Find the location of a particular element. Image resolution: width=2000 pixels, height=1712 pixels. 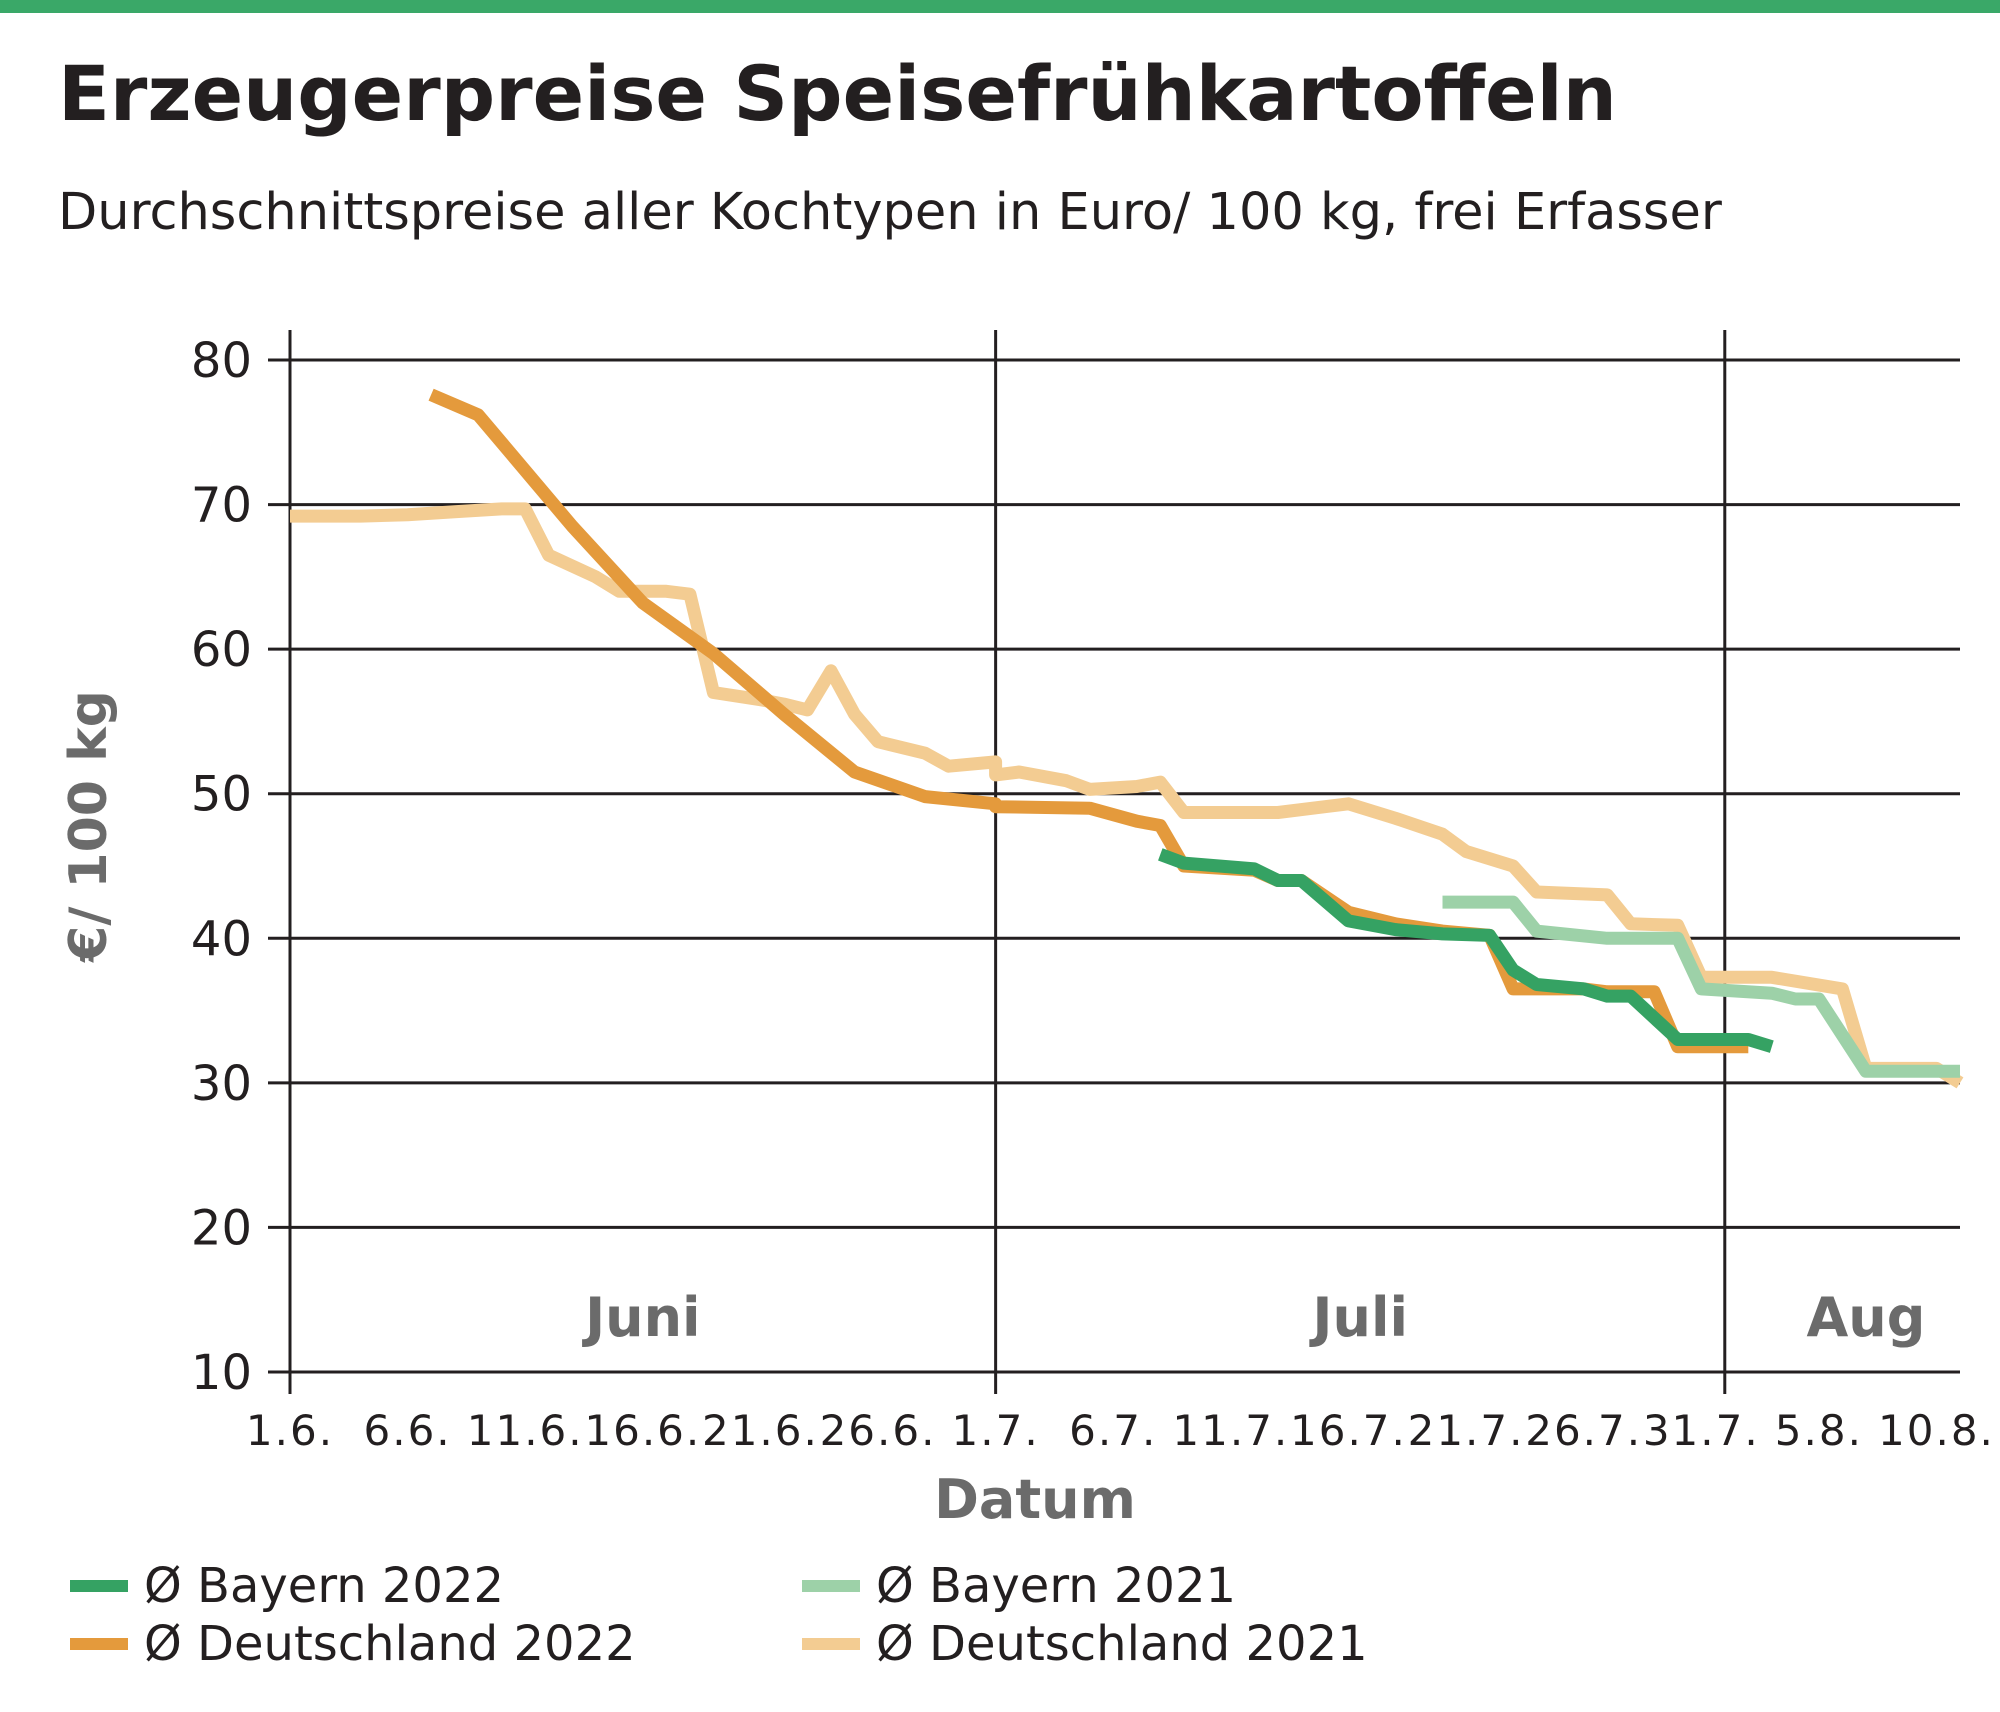

y-tick-label-70: 70 is located at coordinates (221, 506).